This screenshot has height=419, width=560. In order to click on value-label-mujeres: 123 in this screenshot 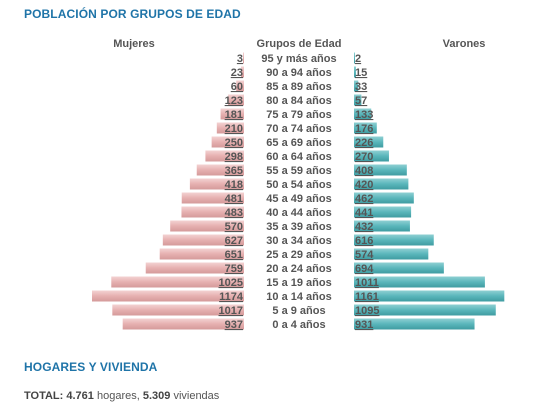, I will do `click(234, 101)`.